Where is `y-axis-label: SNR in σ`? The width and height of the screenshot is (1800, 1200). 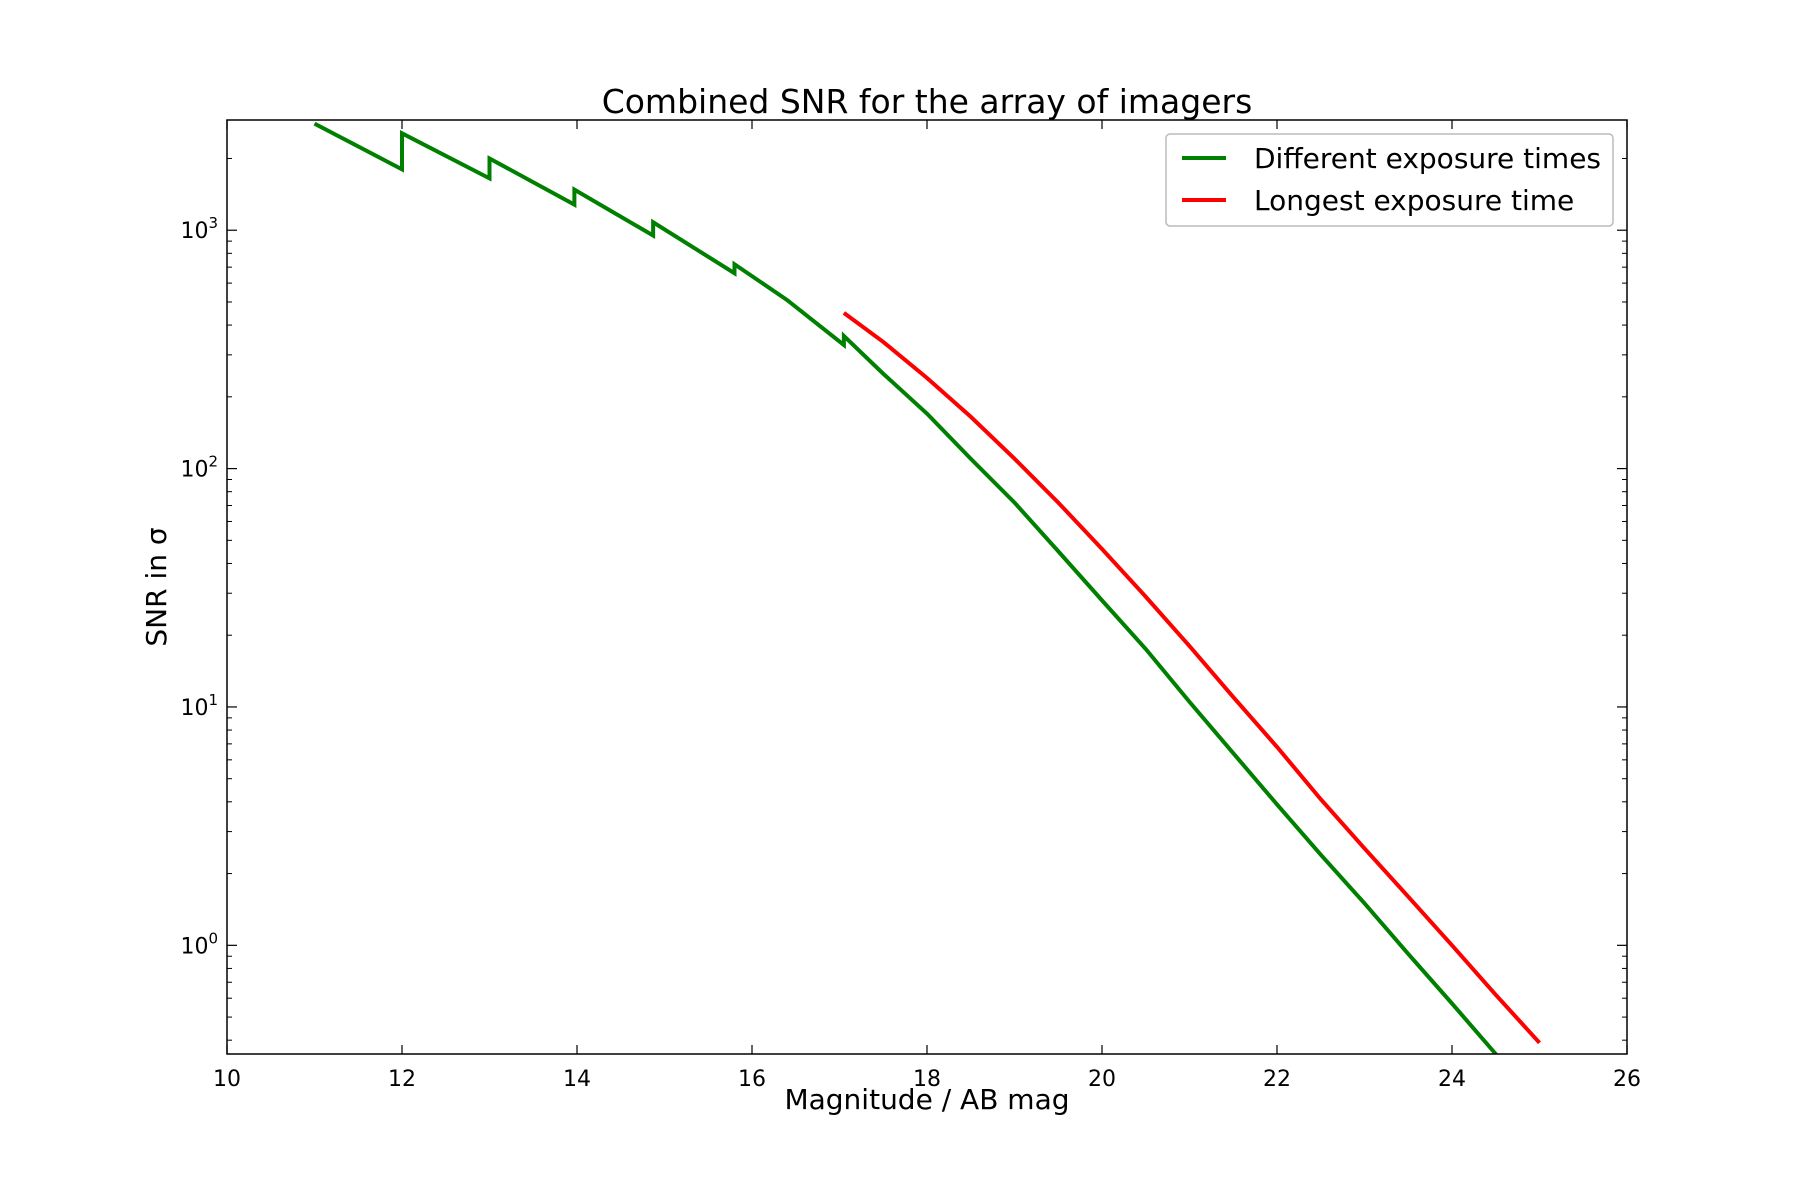
y-axis-label: SNR in σ is located at coordinates (156, 586).